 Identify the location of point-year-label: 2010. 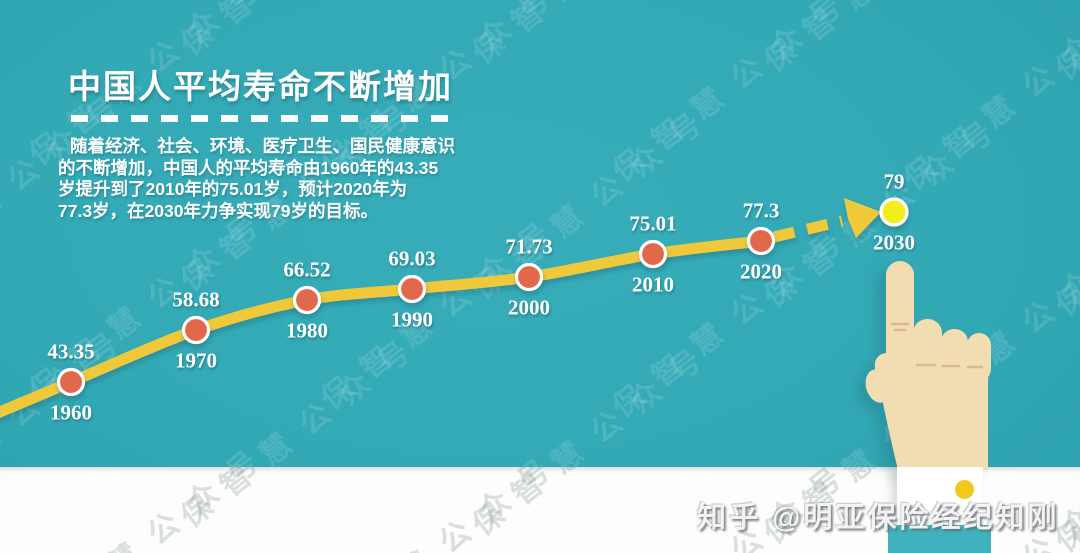
(653, 284).